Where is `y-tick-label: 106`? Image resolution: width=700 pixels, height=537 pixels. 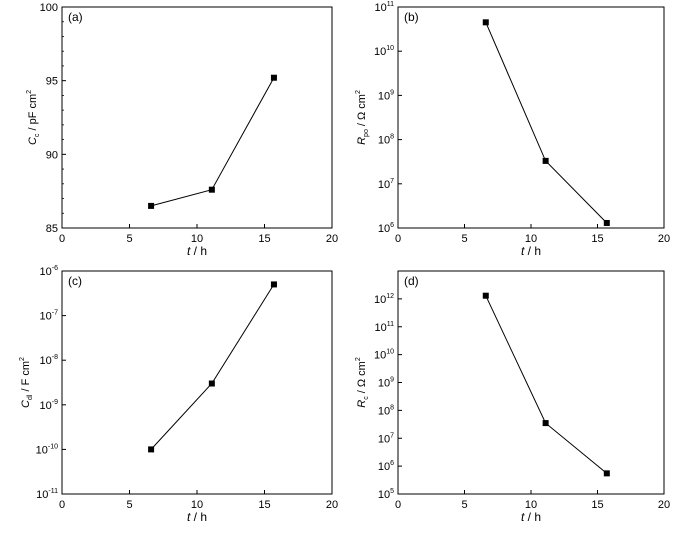
y-tick-label: 106 is located at coordinates (386, 466).